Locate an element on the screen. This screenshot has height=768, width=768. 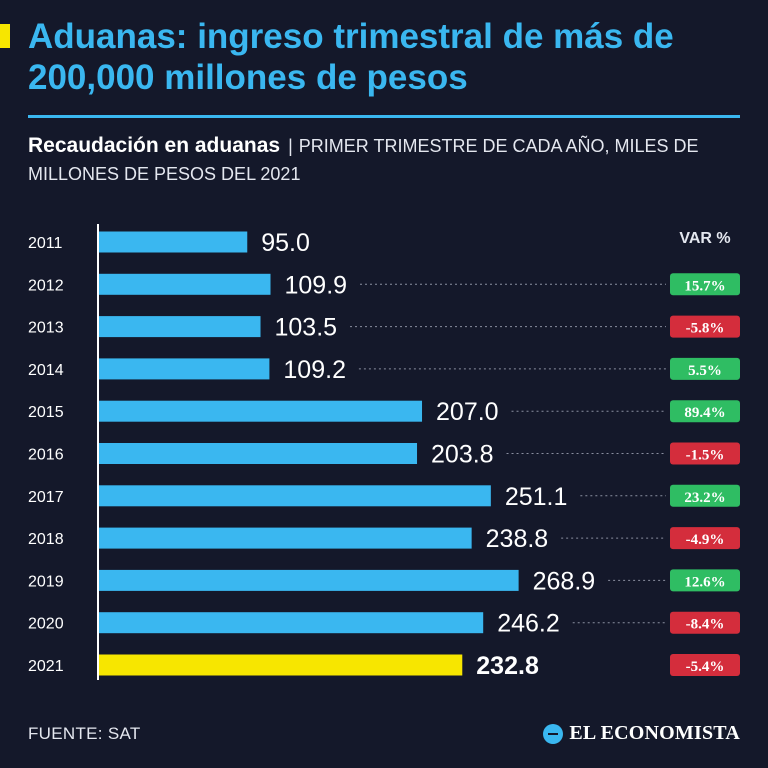
bar-highlight is located at coordinates (281, 665).